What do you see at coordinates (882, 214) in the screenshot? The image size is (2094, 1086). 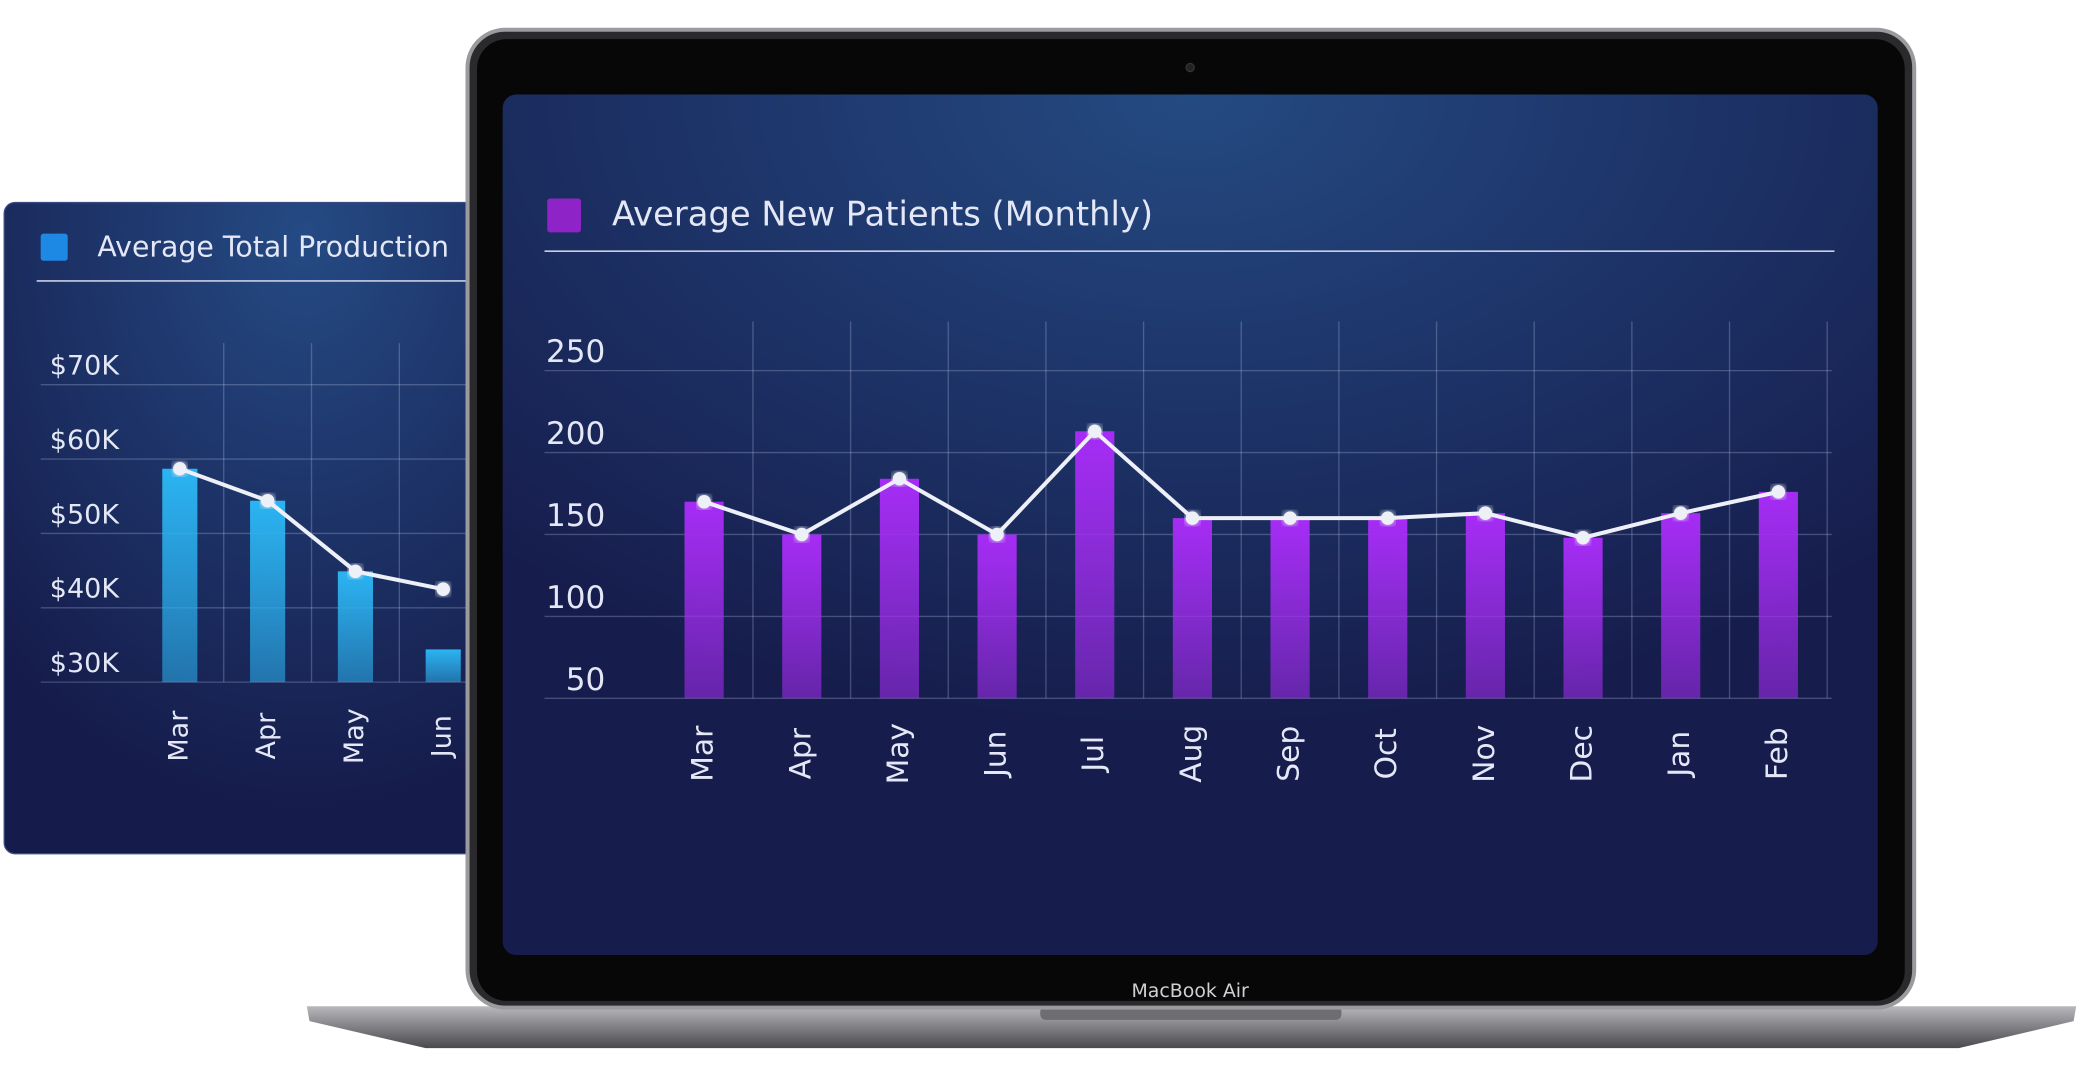 I see `chart-title: Average New Patients (Monthly)` at bounding box center [882, 214].